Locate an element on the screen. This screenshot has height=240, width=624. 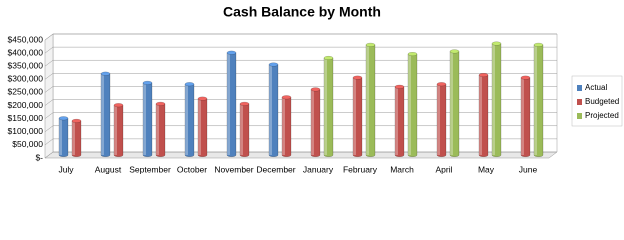
side-wall is located at coordinates (49, 96).